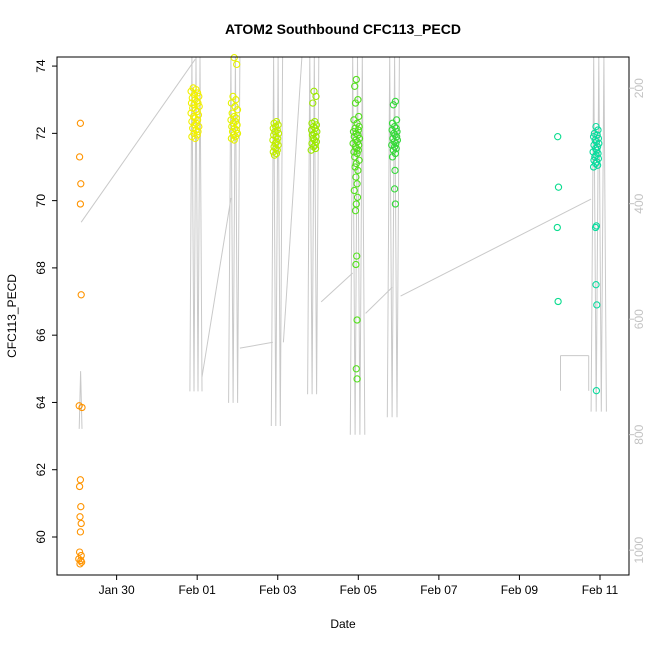 Image resolution: width=650 pixels, height=655 pixels. What do you see at coordinates (343, 624) in the screenshot?
I see `x-axis-label: Date` at bounding box center [343, 624].